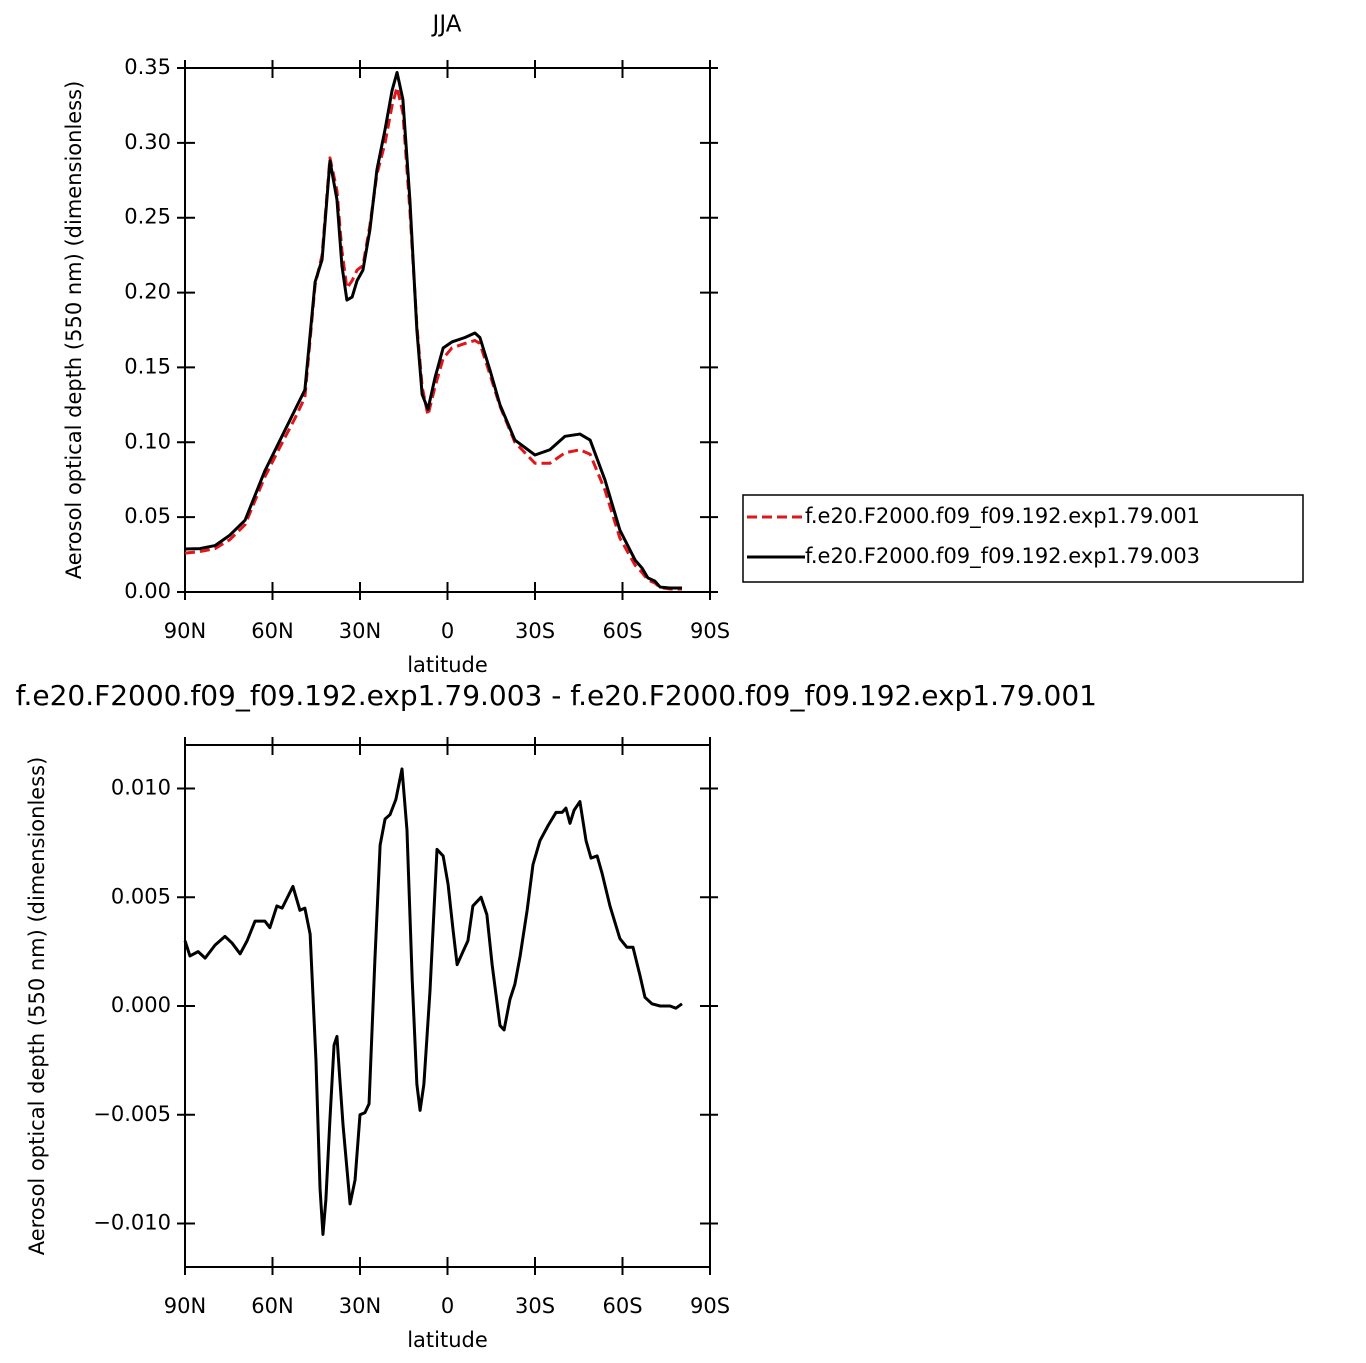 The width and height of the screenshot is (1366, 1363). What do you see at coordinates (147, 441) in the screenshot?
I see `y-tick-label: 0.10` at bounding box center [147, 441].